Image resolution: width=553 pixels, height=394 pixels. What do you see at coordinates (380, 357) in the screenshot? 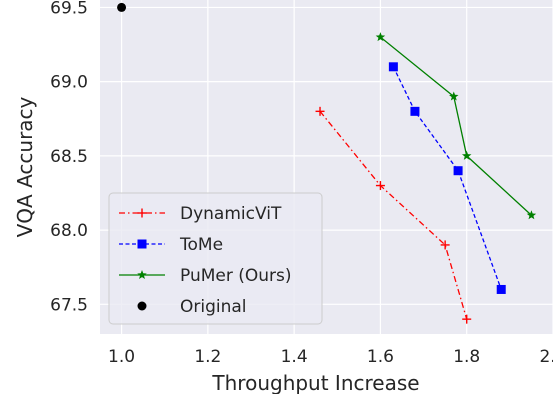
I see `x-tick-label: 1.6` at bounding box center [380, 357].